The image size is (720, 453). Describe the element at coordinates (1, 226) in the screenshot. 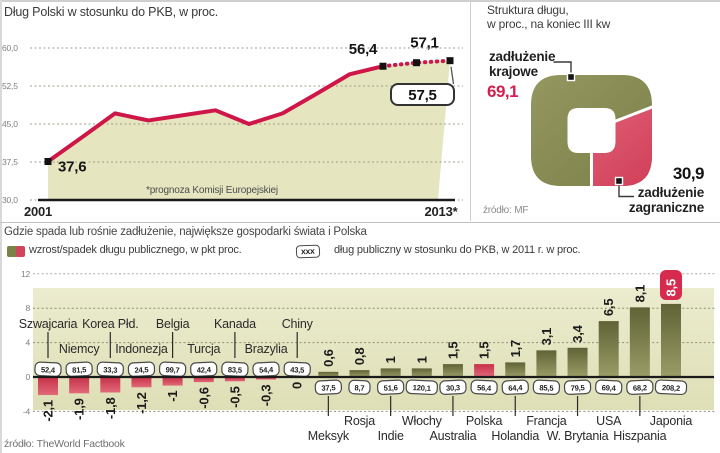

I see `left-edge-line` at that location.